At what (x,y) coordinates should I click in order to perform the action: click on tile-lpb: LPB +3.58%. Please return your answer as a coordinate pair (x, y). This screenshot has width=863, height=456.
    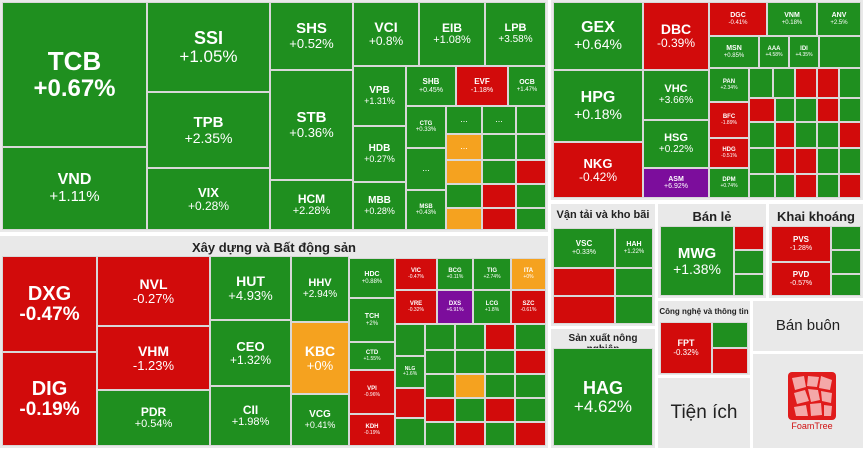
    Looking at the image, I should click on (515, 34).